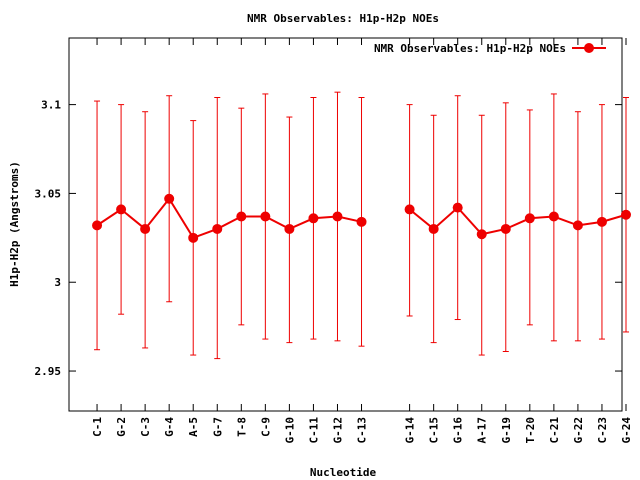  Describe the element at coordinates (458, 430) in the screenshot. I see `x-tick-label: G-16` at that location.